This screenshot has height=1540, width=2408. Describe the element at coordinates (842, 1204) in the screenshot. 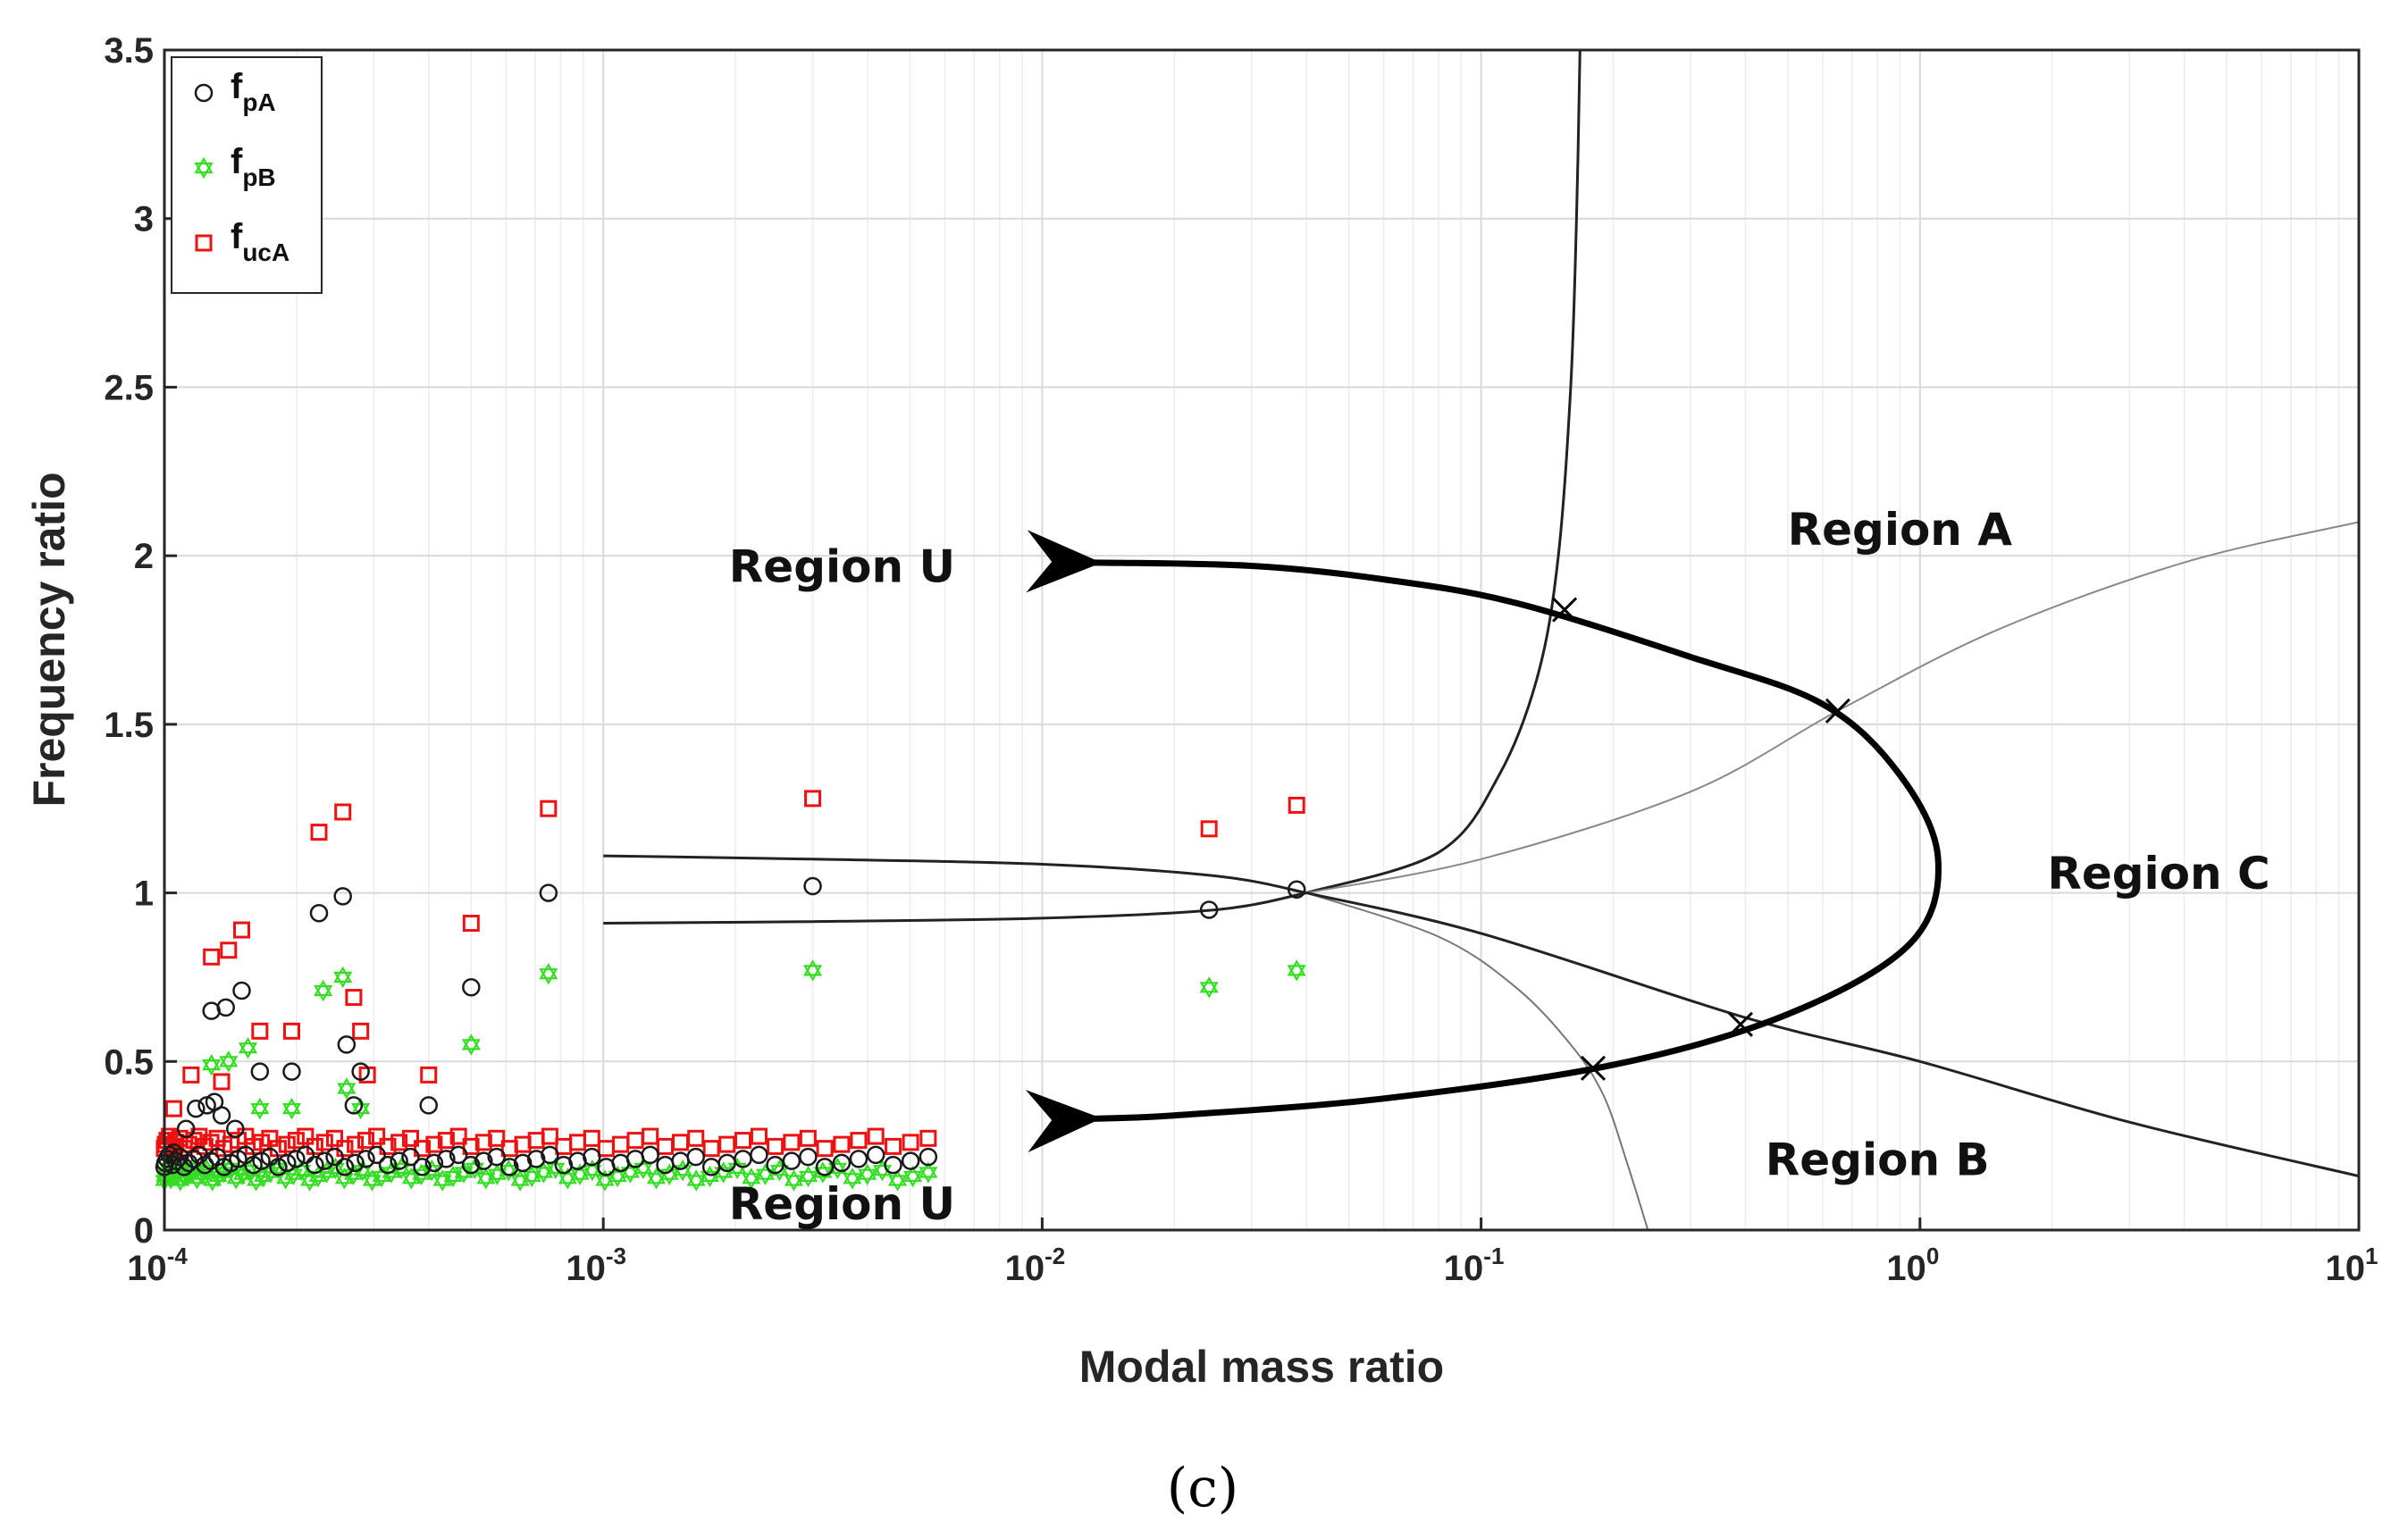

I see `region-label: Region U` at that location.